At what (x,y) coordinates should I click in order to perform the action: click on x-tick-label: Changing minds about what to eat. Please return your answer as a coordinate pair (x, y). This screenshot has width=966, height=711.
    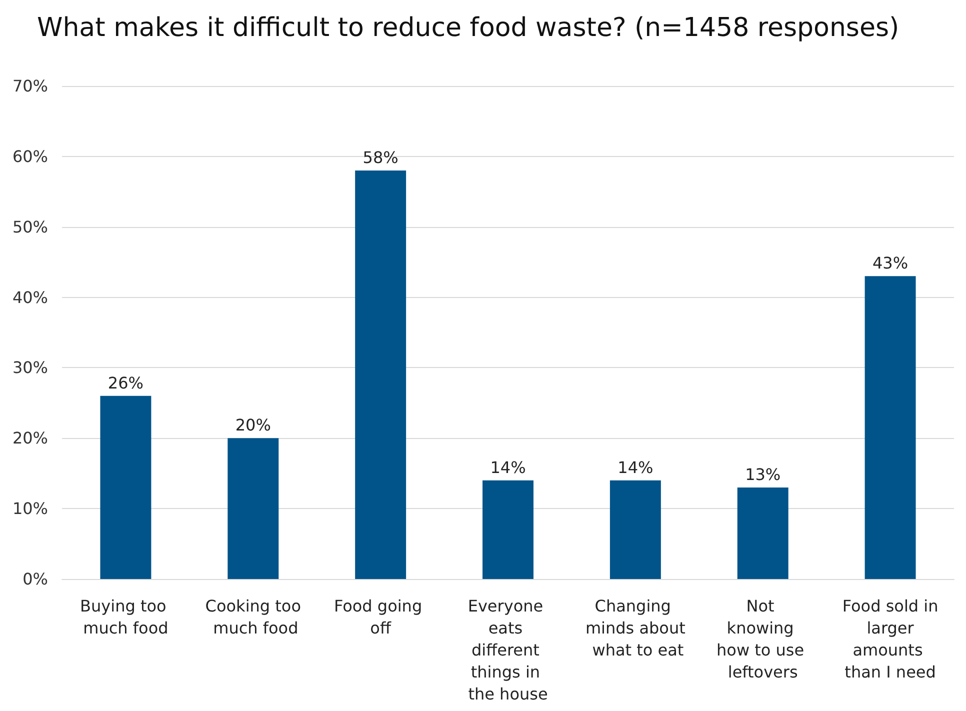
    Looking at the image, I should click on (635, 628).